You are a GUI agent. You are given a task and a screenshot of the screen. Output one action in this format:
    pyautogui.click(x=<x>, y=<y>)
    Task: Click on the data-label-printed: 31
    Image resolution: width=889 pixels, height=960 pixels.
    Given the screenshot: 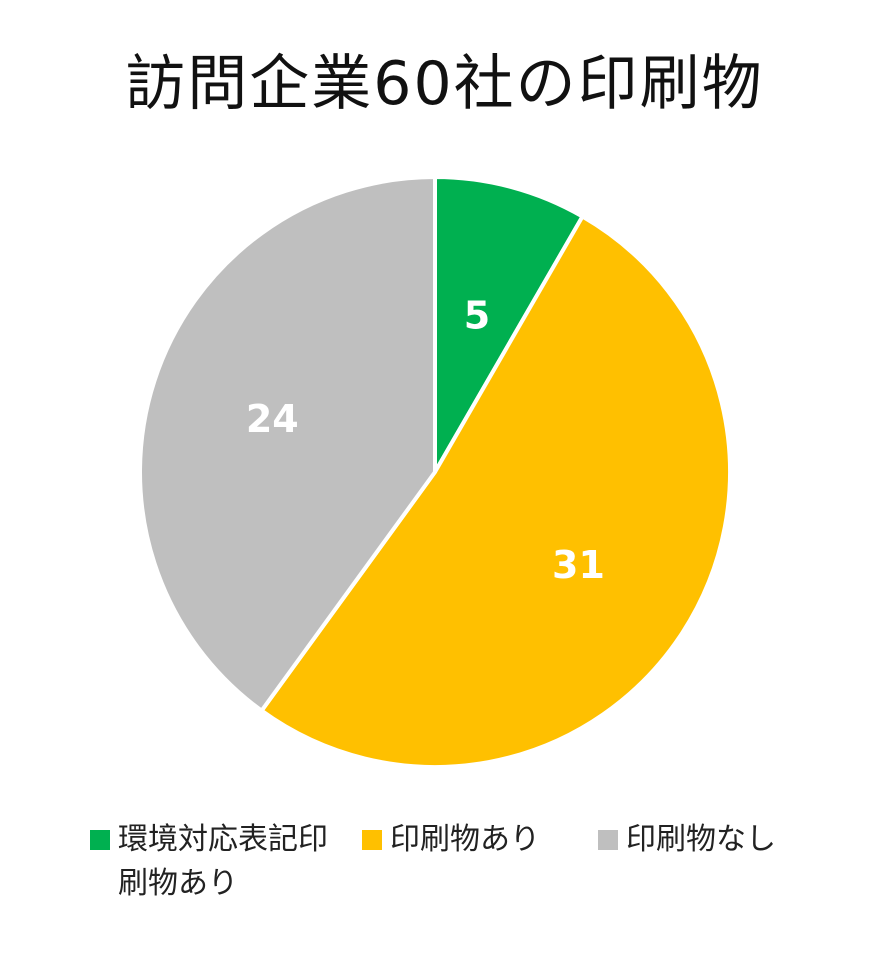 What is the action you would take?
    pyautogui.click(x=578, y=565)
    